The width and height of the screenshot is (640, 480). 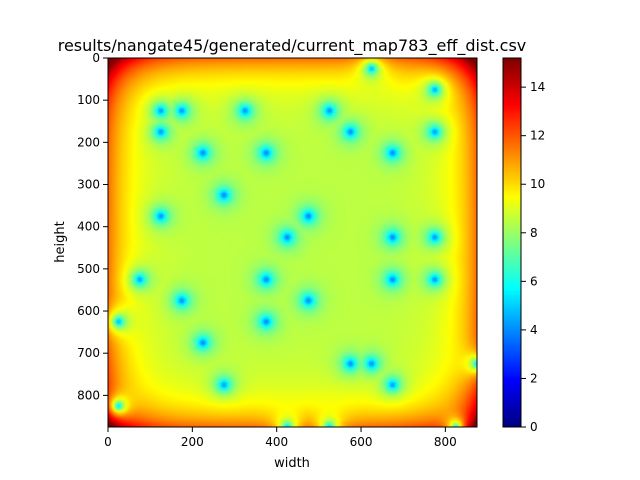 I want to click on y-tick-label: 800, so click(x=88, y=395).